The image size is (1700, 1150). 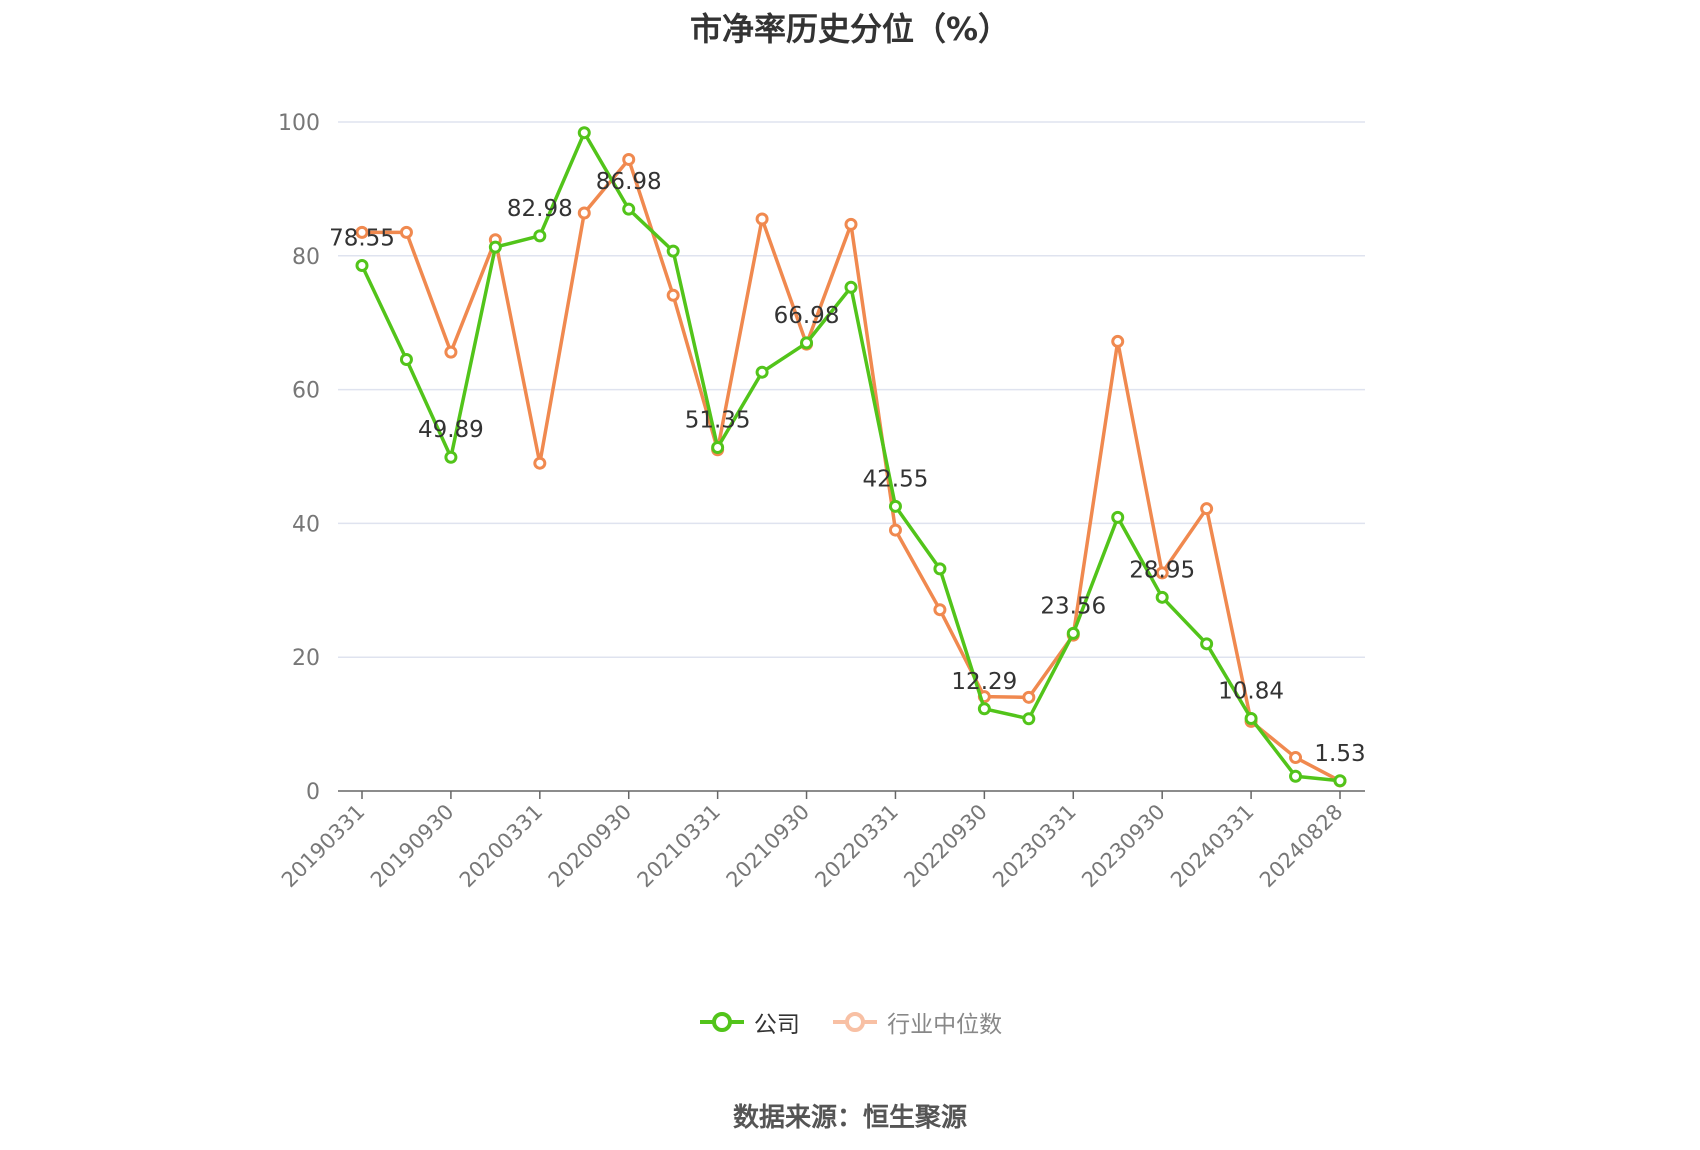 I want to click on legend-label-industry-median: 行业中位数, so click(x=945, y=1025).